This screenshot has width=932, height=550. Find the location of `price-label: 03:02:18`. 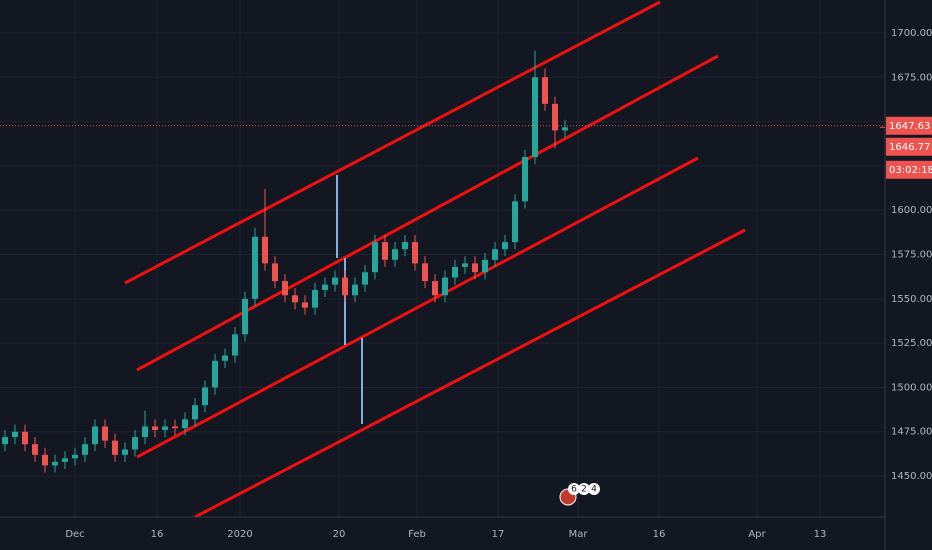

price-label: 03:02:18 is located at coordinates (910, 170).